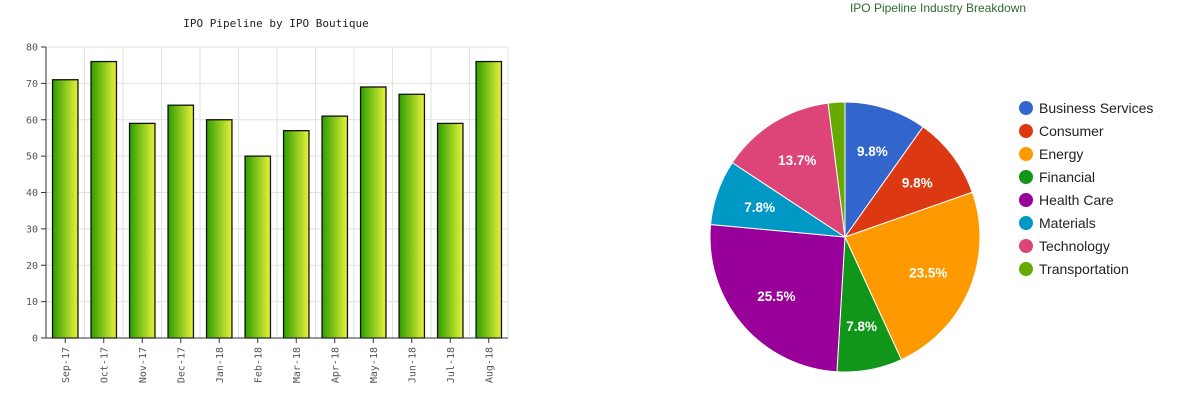 This screenshot has height=404, width=1178. What do you see at coordinates (181, 365) in the screenshot?
I see `x-tick-label: Dec-17` at bounding box center [181, 365].